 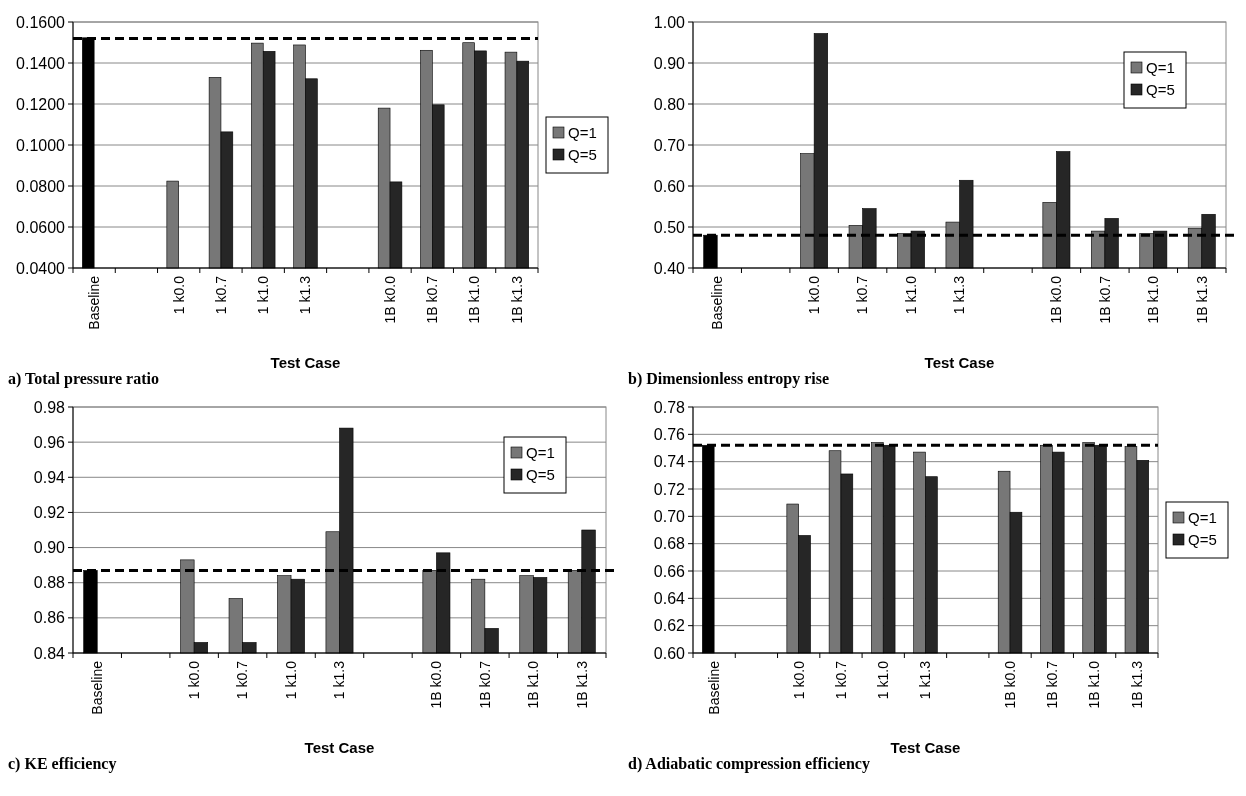 What do you see at coordinates (669, 104) in the screenshot?
I see `y-tick-label: 0.80` at bounding box center [669, 104].